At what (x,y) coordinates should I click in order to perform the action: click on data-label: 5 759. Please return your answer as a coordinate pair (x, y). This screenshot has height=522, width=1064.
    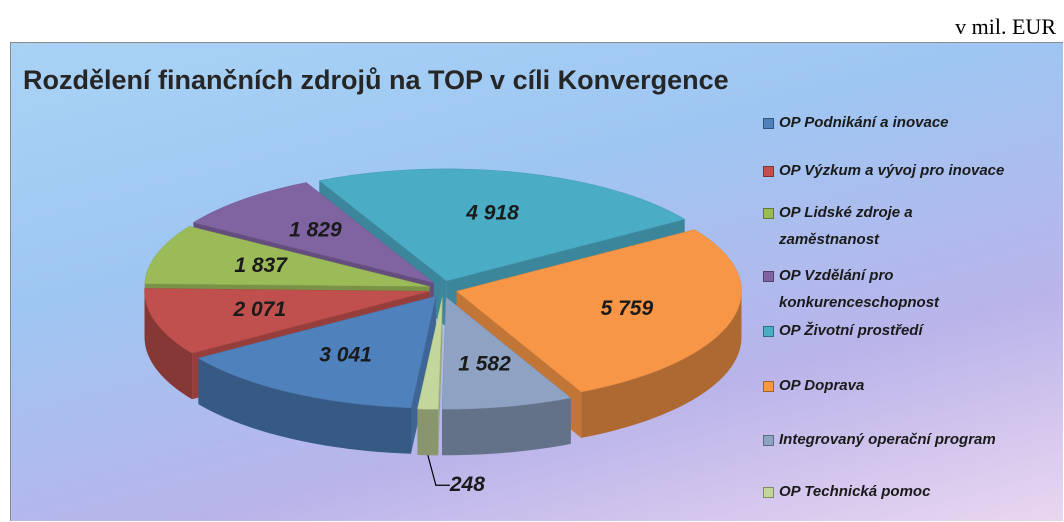
    Looking at the image, I should click on (627, 308).